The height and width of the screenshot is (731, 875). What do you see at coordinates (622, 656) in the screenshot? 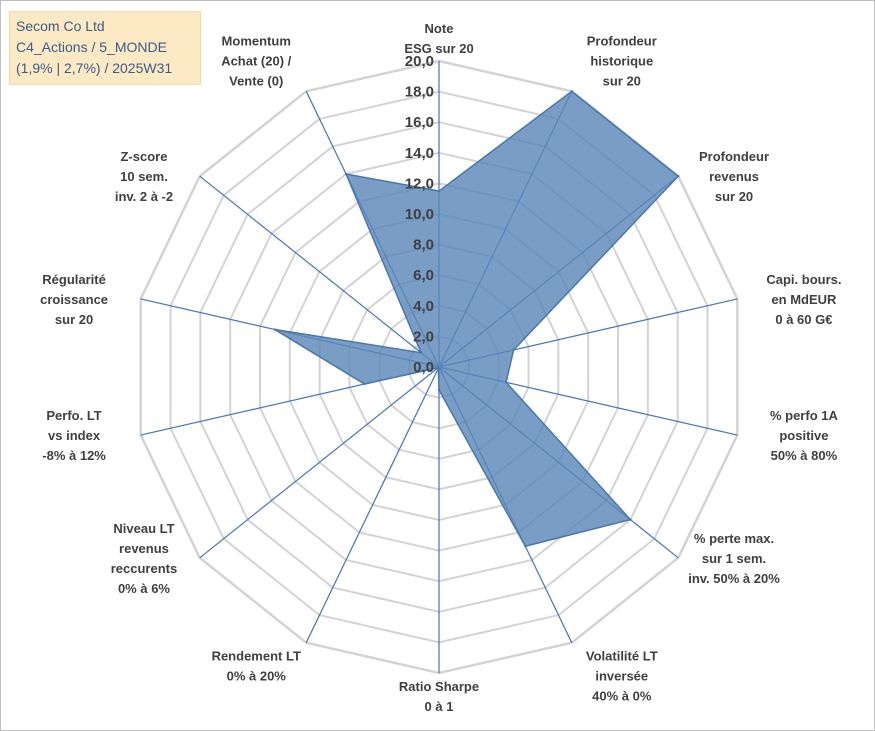
I see `axis-label-line: Volatilité LT` at bounding box center [622, 656].